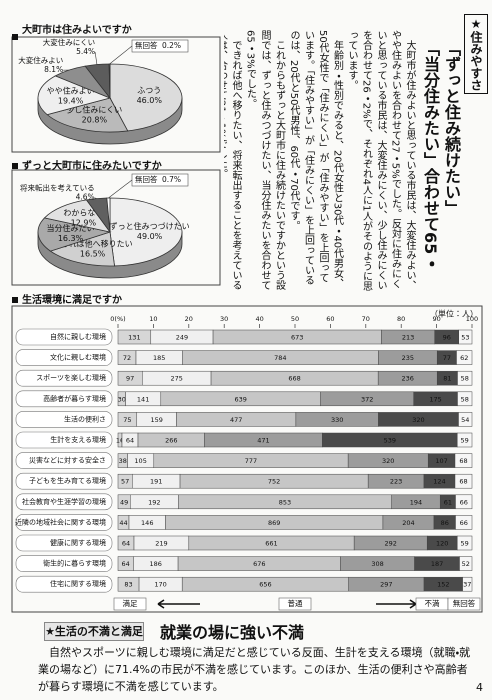 The image size is (492, 700). I want to click on footer-tag: ★生活の不満と満足, so click(94, 631).